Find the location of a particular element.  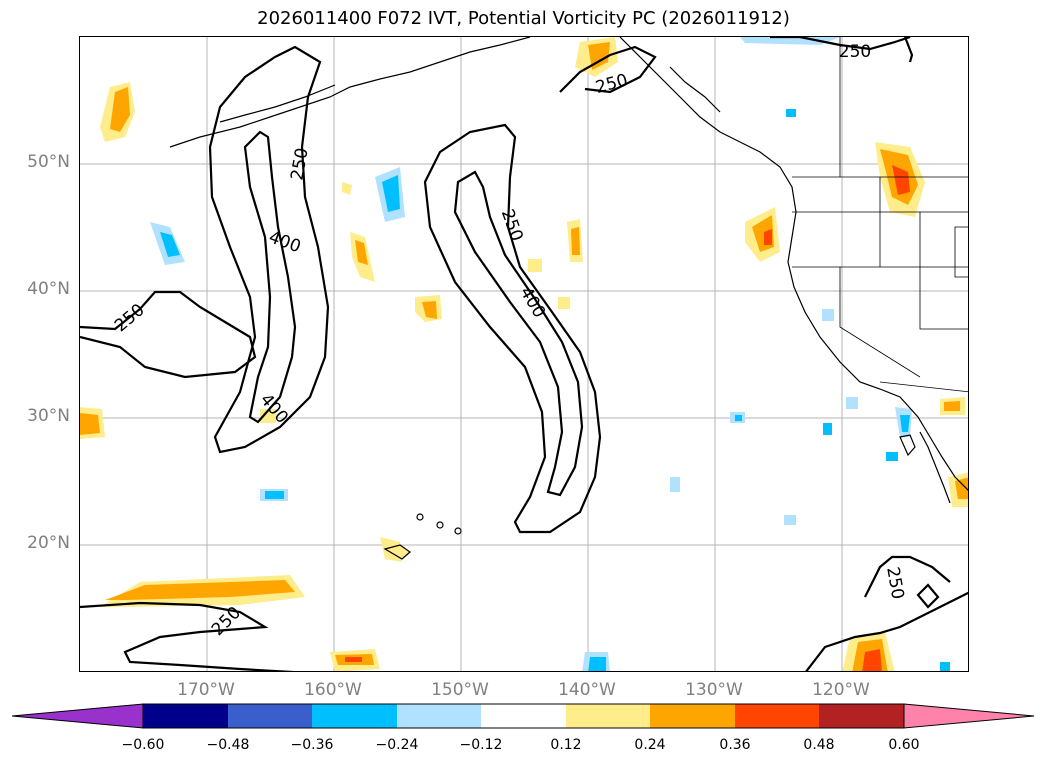

colorbar-tick-label: 0.36 is located at coordinates (735, 745).